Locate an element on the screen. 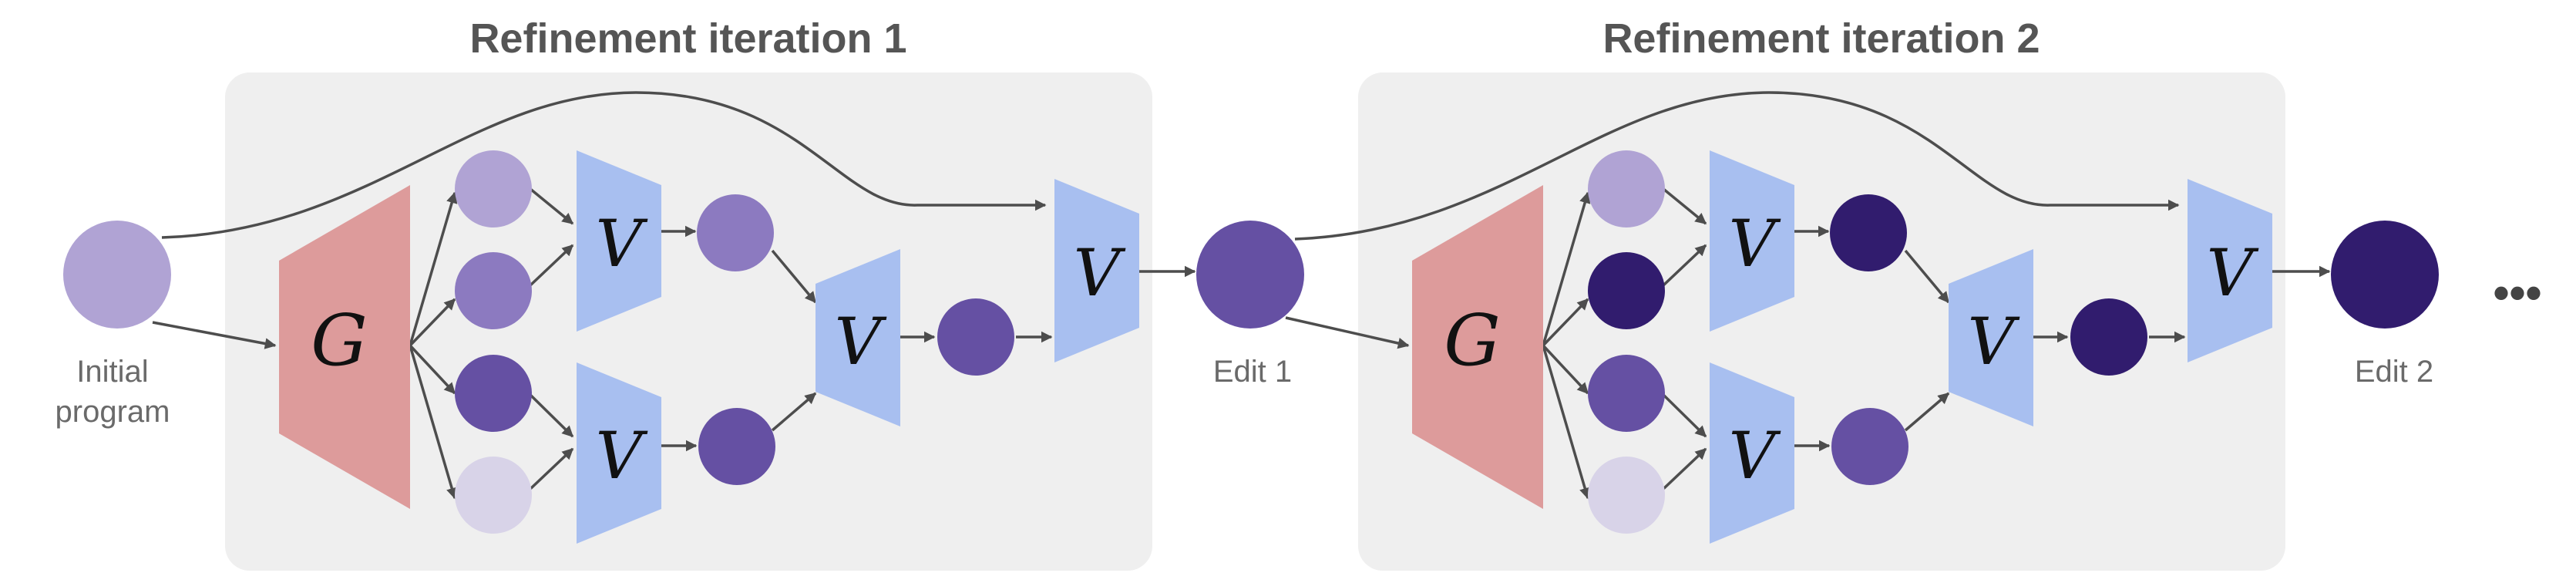 The width and height of the screenshot is (2576, 583). candidate-node-2d is located at coordinates (1626, 495).